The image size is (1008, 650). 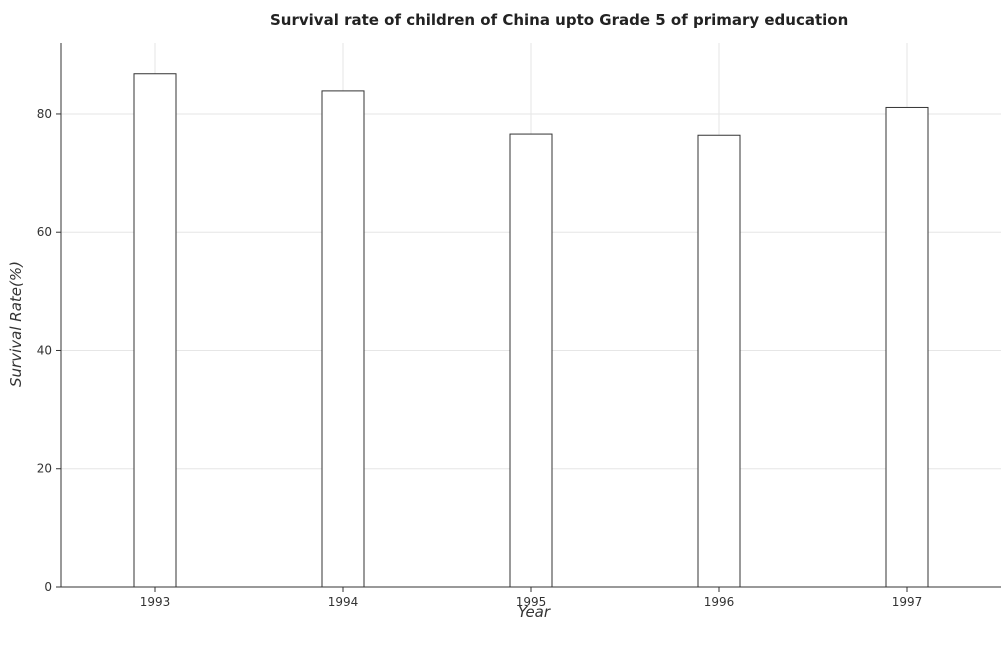 I want to click on x-tick-label: 1993, so click(x=155, y=602).